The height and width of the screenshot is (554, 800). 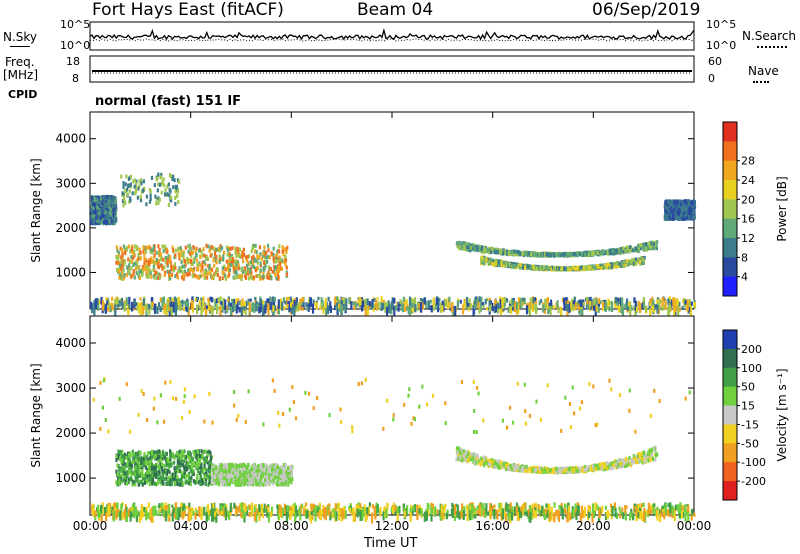 What do you see at coordinates (392, 69) in the screenshot?
I see `freq-panel-frame` at bounding box center [392, 69].